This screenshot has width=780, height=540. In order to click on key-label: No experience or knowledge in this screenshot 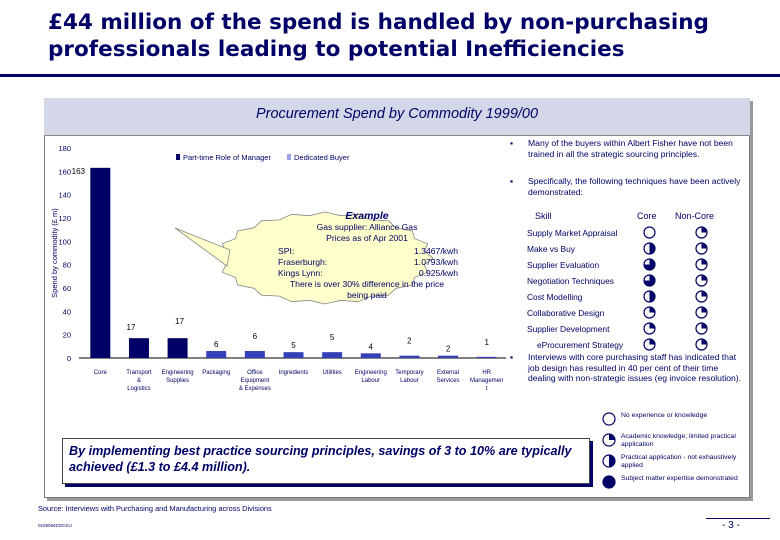, I will do `click(664, 415)`.